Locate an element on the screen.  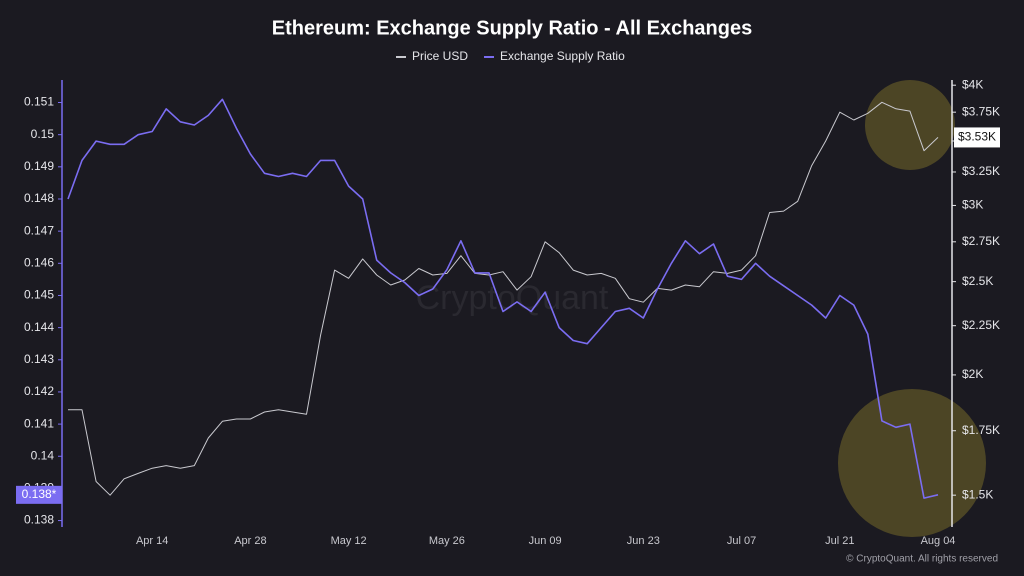
current-price-label: $3.53K is located at coordinates (977, 137).